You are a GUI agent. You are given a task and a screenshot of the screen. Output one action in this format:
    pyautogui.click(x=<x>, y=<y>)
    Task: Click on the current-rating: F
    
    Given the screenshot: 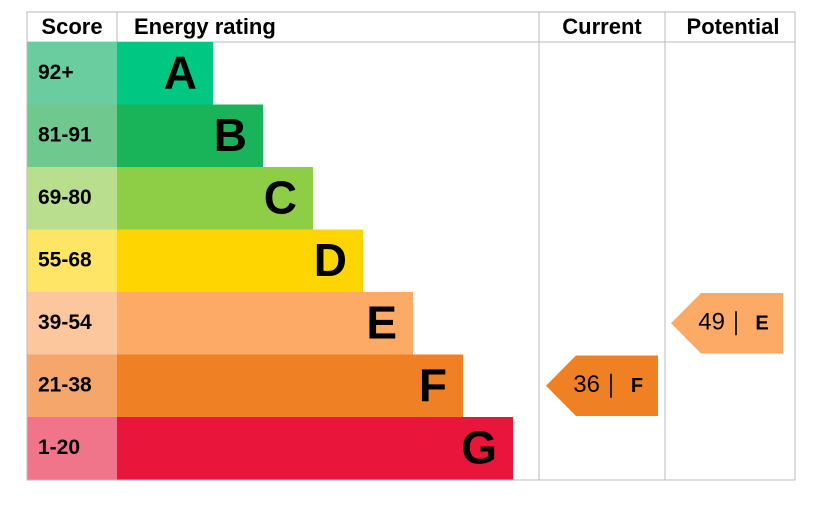 What is the action you would take?
    pyautogui.click(x=637, y=386)
    